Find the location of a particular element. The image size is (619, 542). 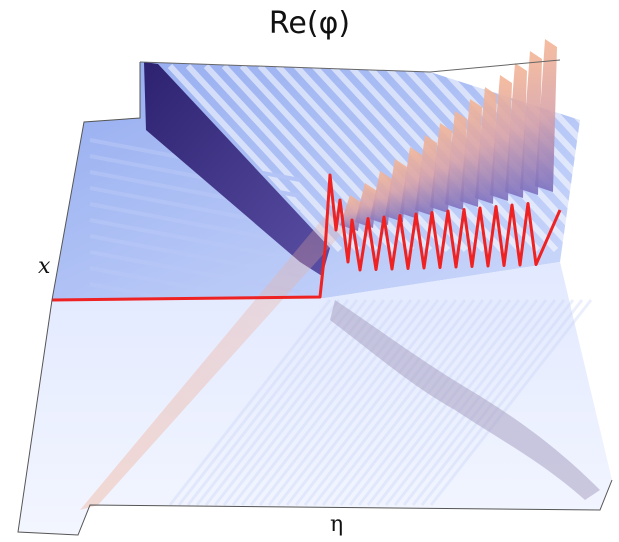

eta-axis-label: η is located at coordinates (337, 524).